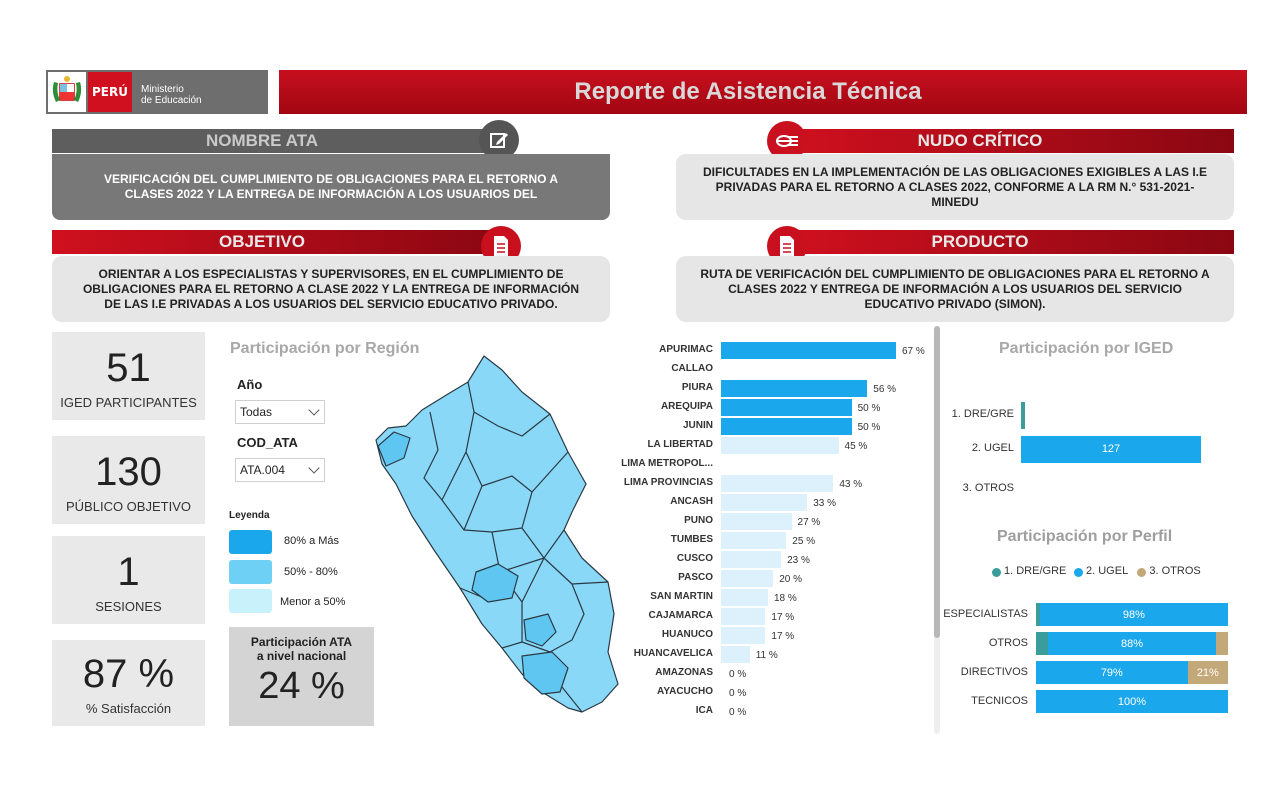 The image size is (1284, 792). What do you see at coordinates (256, 412) in the screenshot?
I see `year-filter-value: Todas` at bounding box center [256, 412].